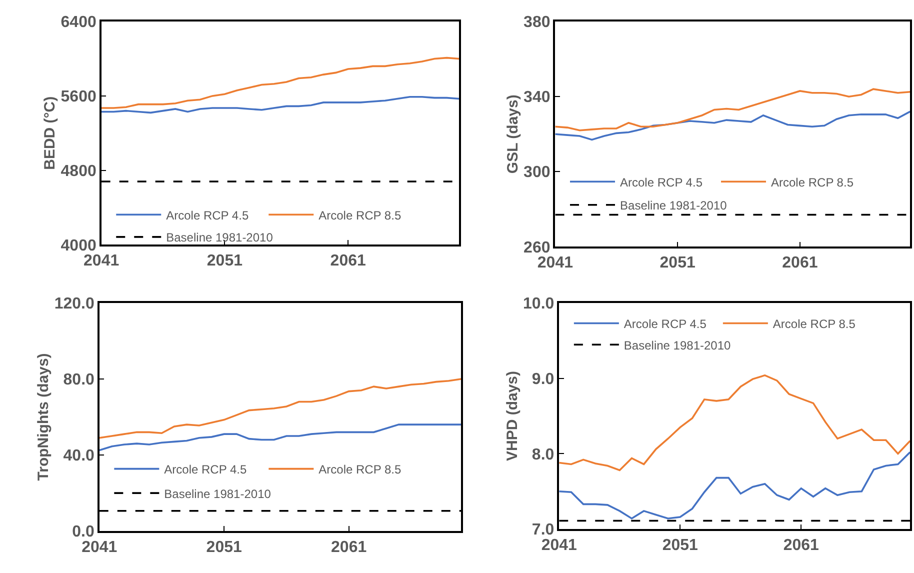 The height and width of the screenshot is (573, 914). I want to click on y-tick-label: 4800, so click(78, 171).